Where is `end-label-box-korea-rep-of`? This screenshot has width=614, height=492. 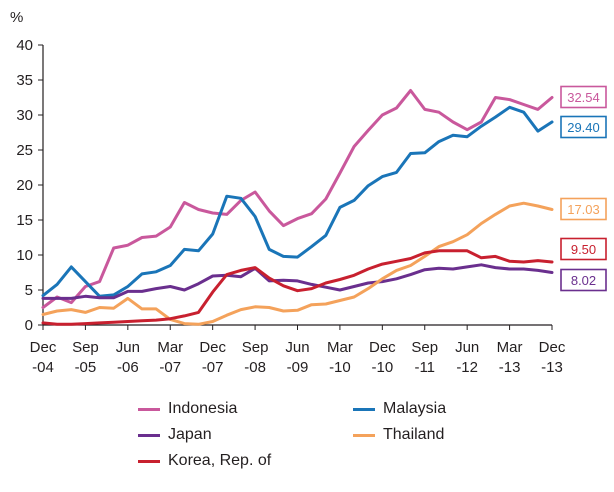
end-label-box-korea-rep-of is located at coordinates (583, 249).